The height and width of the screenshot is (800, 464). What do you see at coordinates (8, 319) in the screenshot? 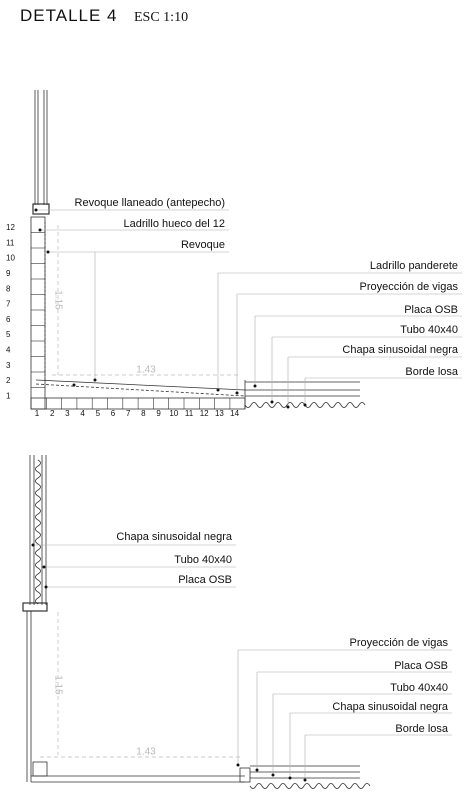
I see `row-number: 6` at bounding box center [8, 319].